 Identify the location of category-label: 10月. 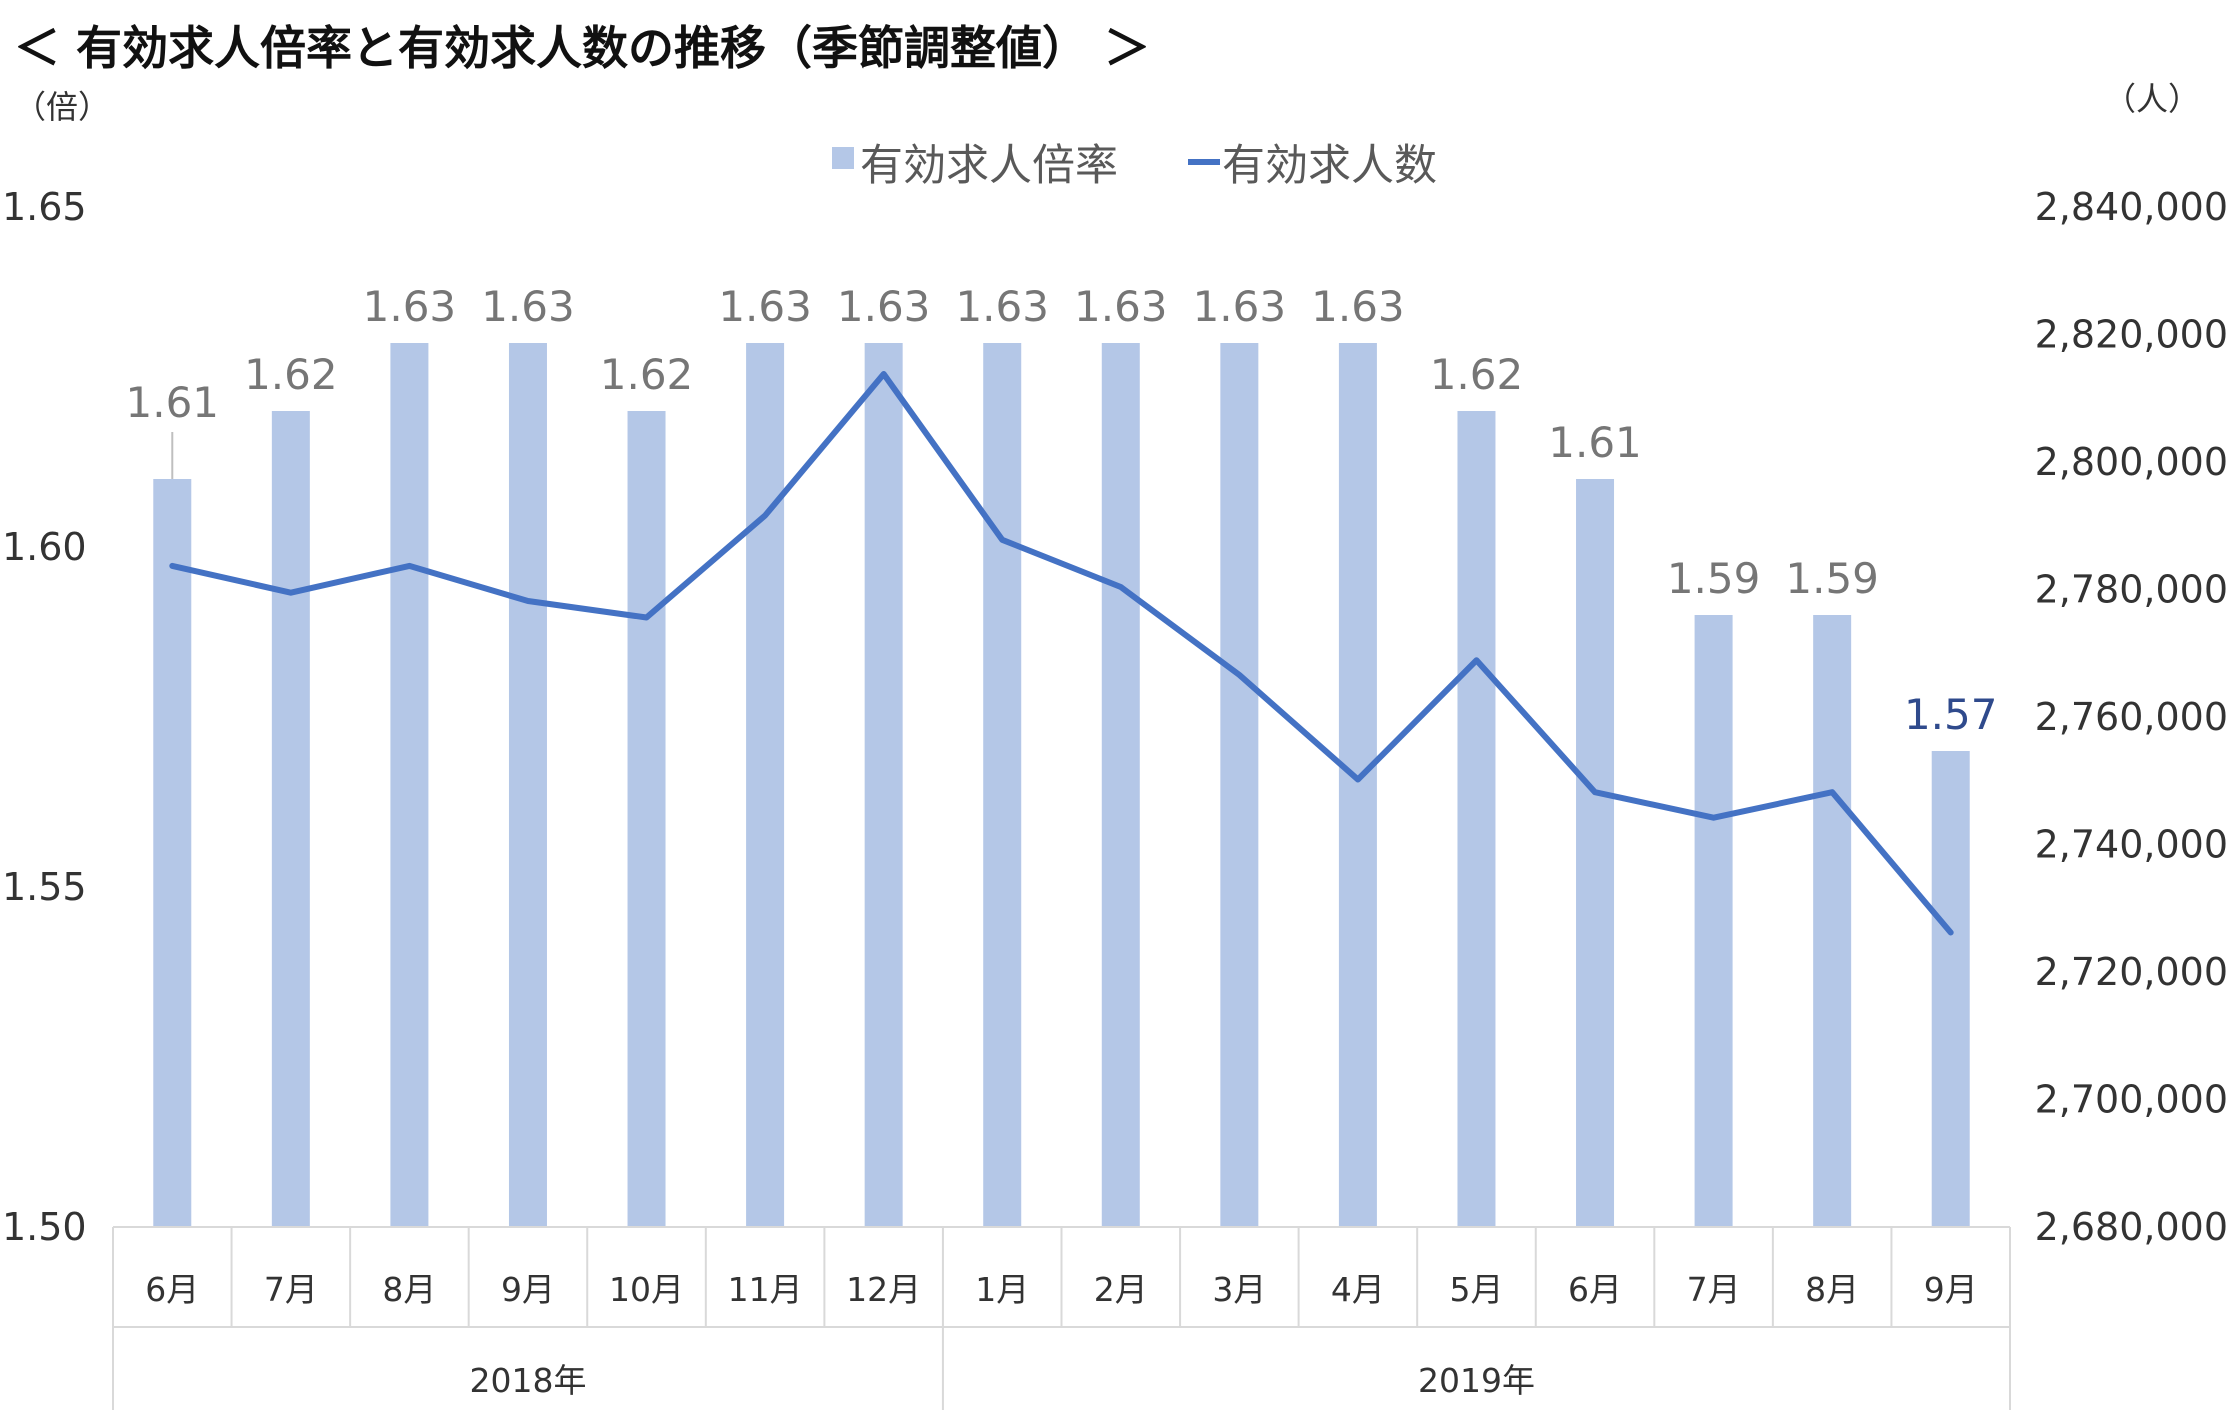
(646, 1289).